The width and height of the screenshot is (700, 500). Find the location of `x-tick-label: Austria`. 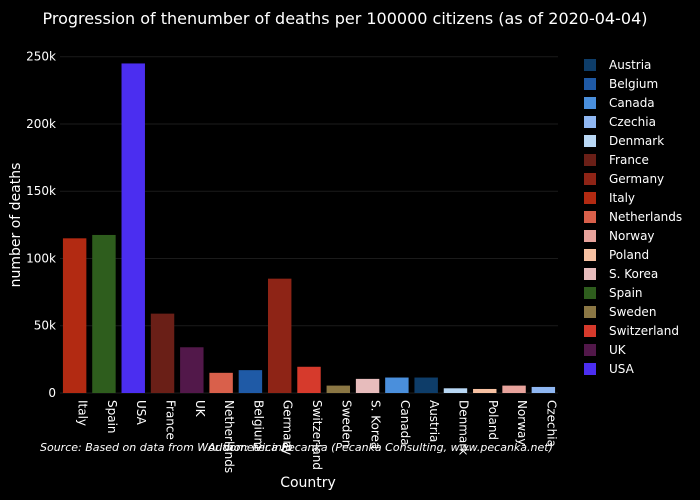

x-tick-label: Austria is located at coordinates (434, 421).